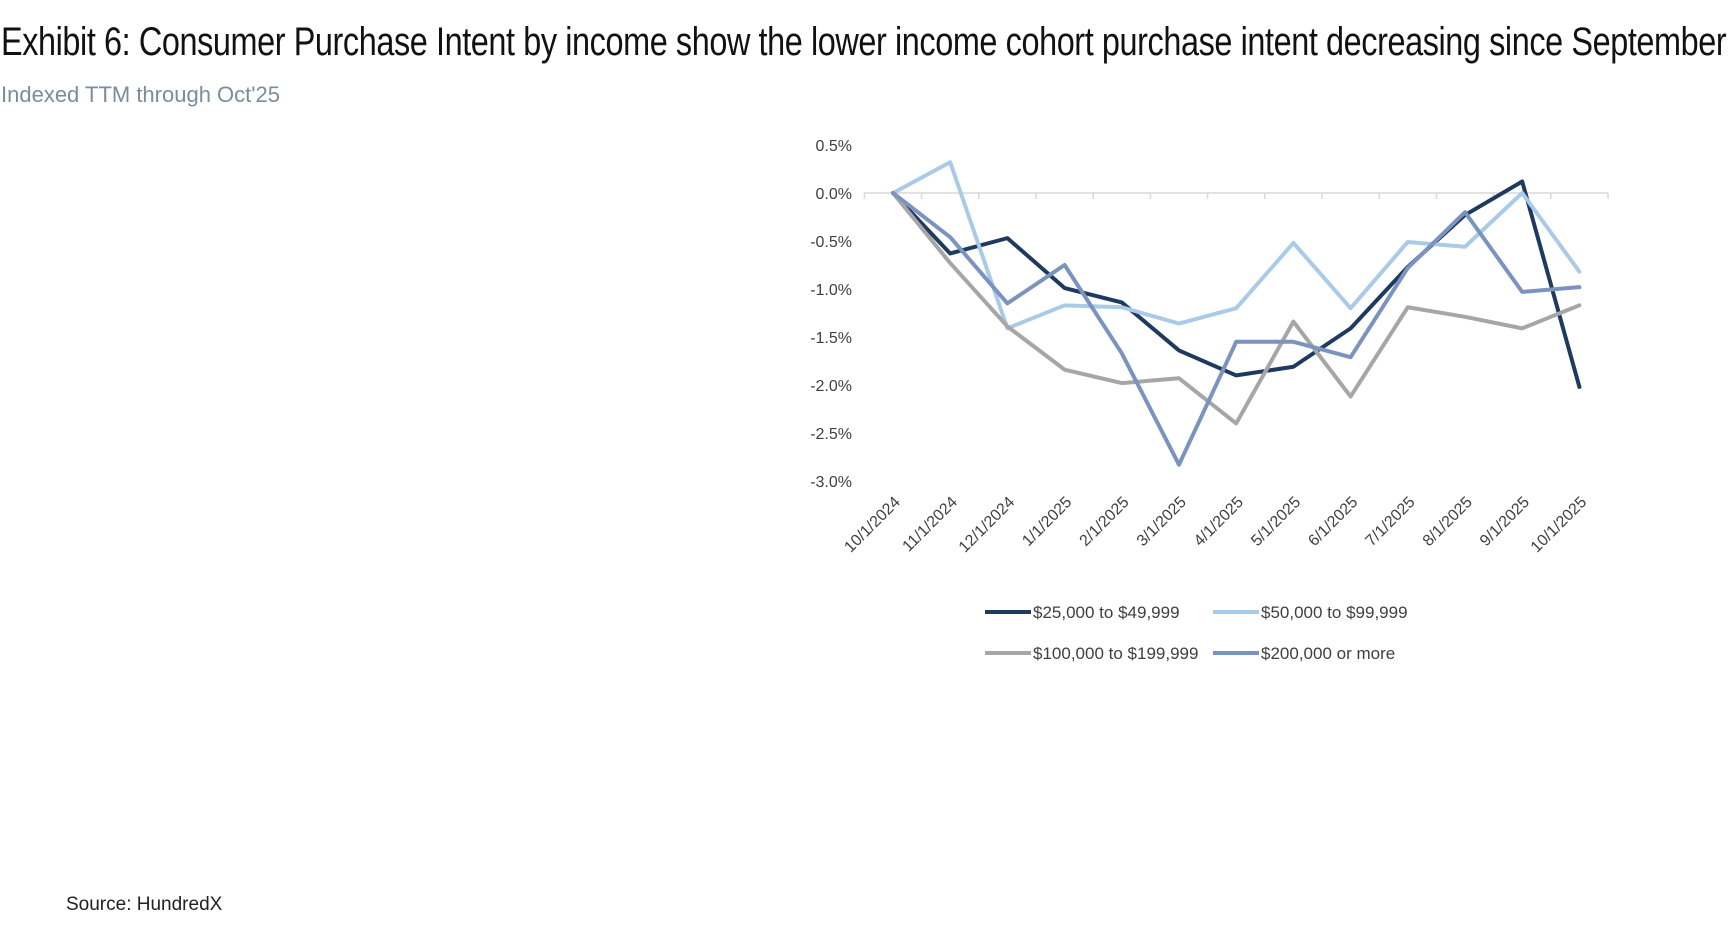 This screenshot has width=1732, height=936. Describe the element at coordinates (831, 338) in the screenshot. I see `y-tick-label: -1.5%` at that location.